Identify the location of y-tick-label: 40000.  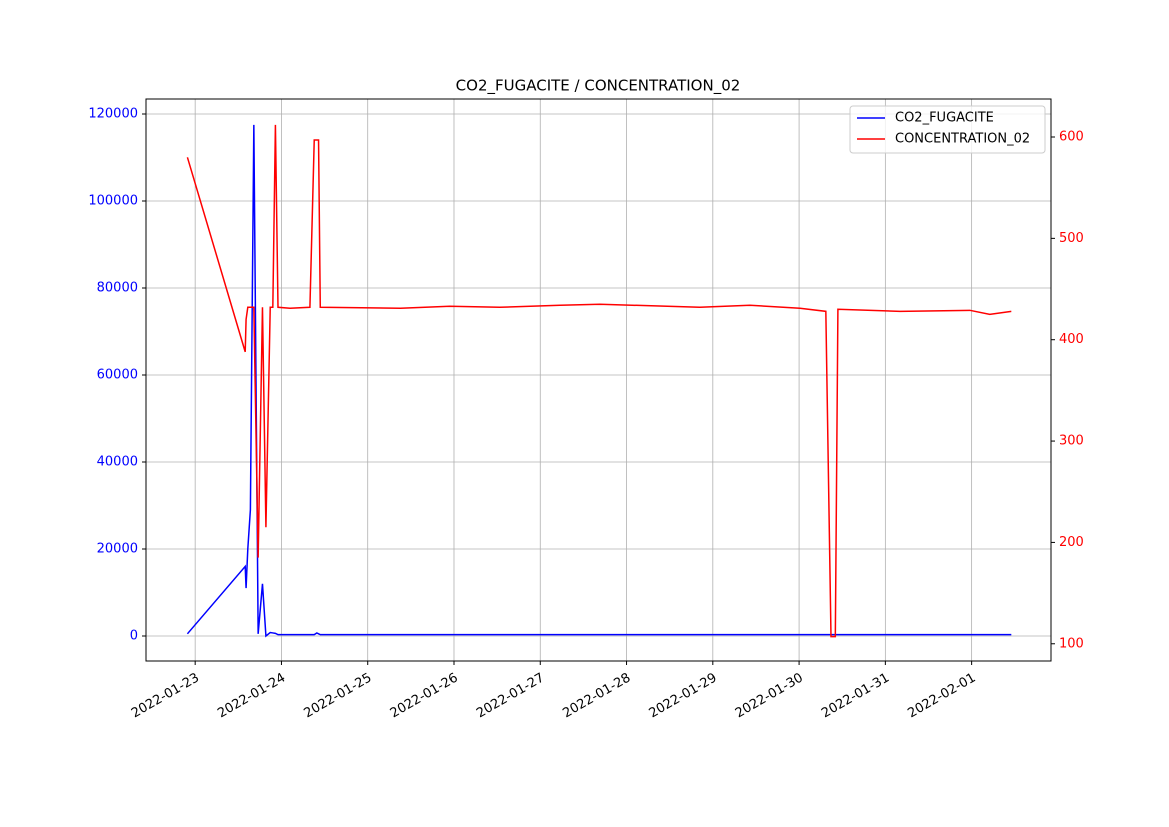
(117, 461).